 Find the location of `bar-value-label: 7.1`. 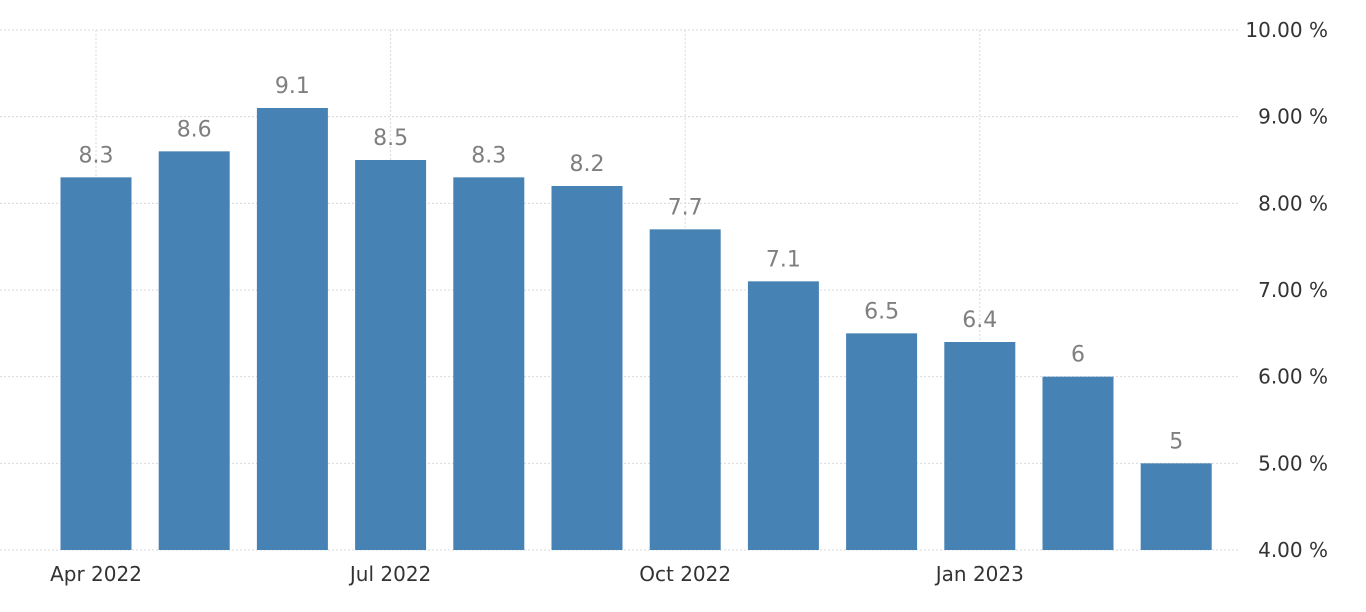

bar-value-label: 7.1 is located at coordinates (783, 259).